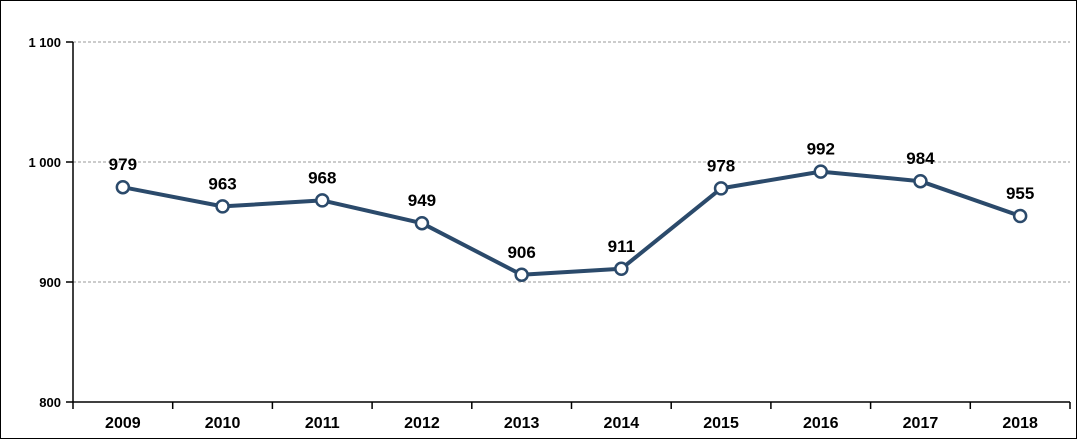  Describe the element at coordinates (44, 162) in the screenshot. I see `y-axis-label: 1 000` at that location.